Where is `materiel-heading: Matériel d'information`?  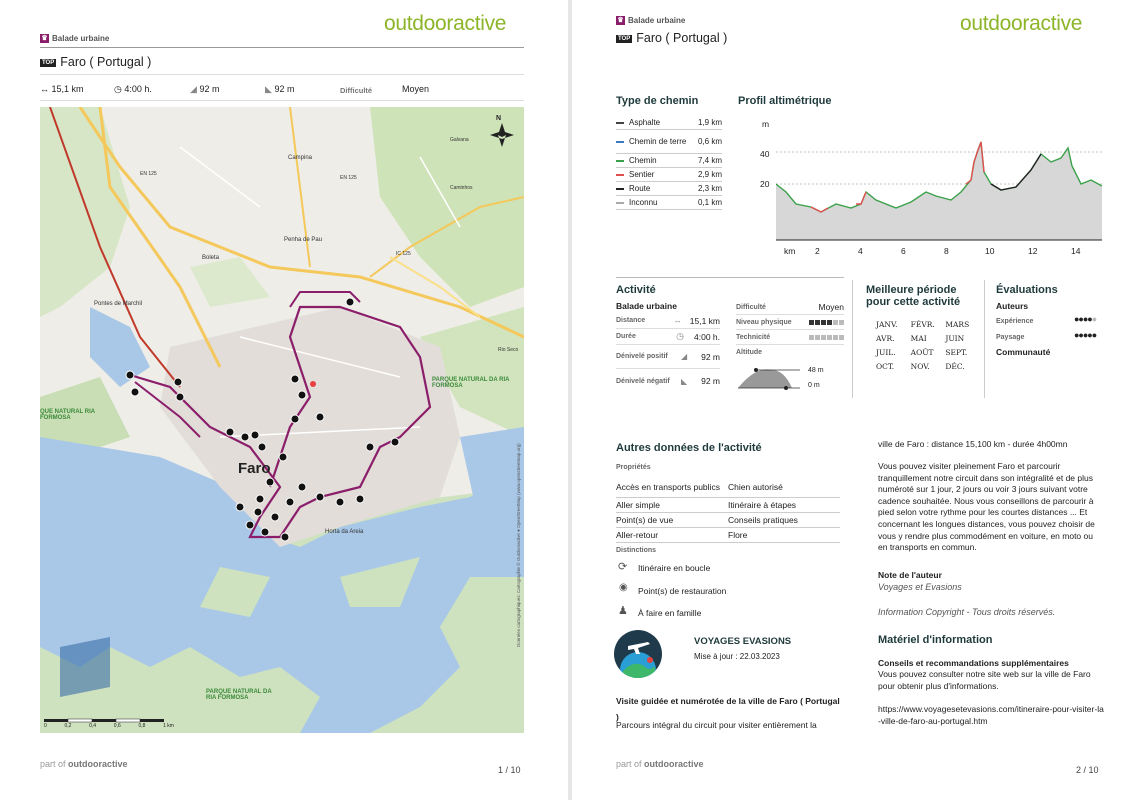 materiel-heading: Matériel d'information is located at coordinates (935, 640).